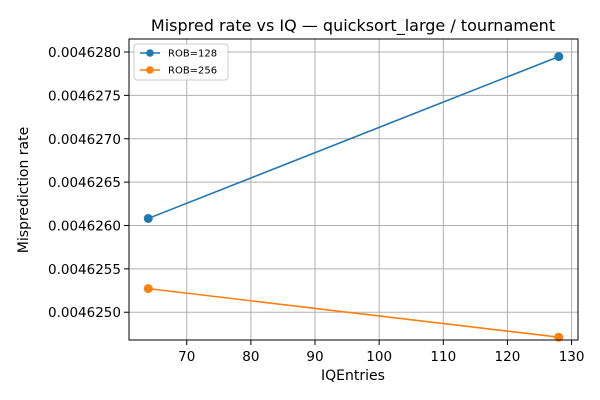 The image size is (600, 400). Describe the element at coordinates (84, 270) in the screenshot. I see `y-tick-label: 0.0046255` at that location.